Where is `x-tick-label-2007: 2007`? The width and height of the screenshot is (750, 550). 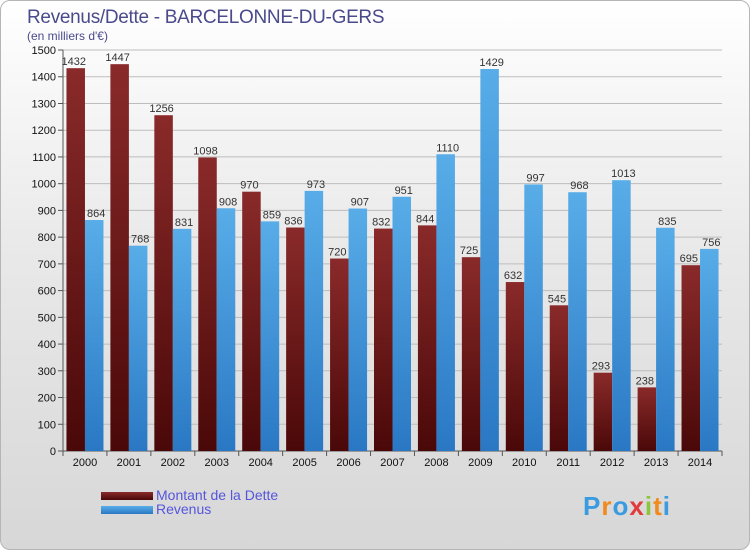 x-tick-label-2007: 2007 is located at coordinates (392, 463).